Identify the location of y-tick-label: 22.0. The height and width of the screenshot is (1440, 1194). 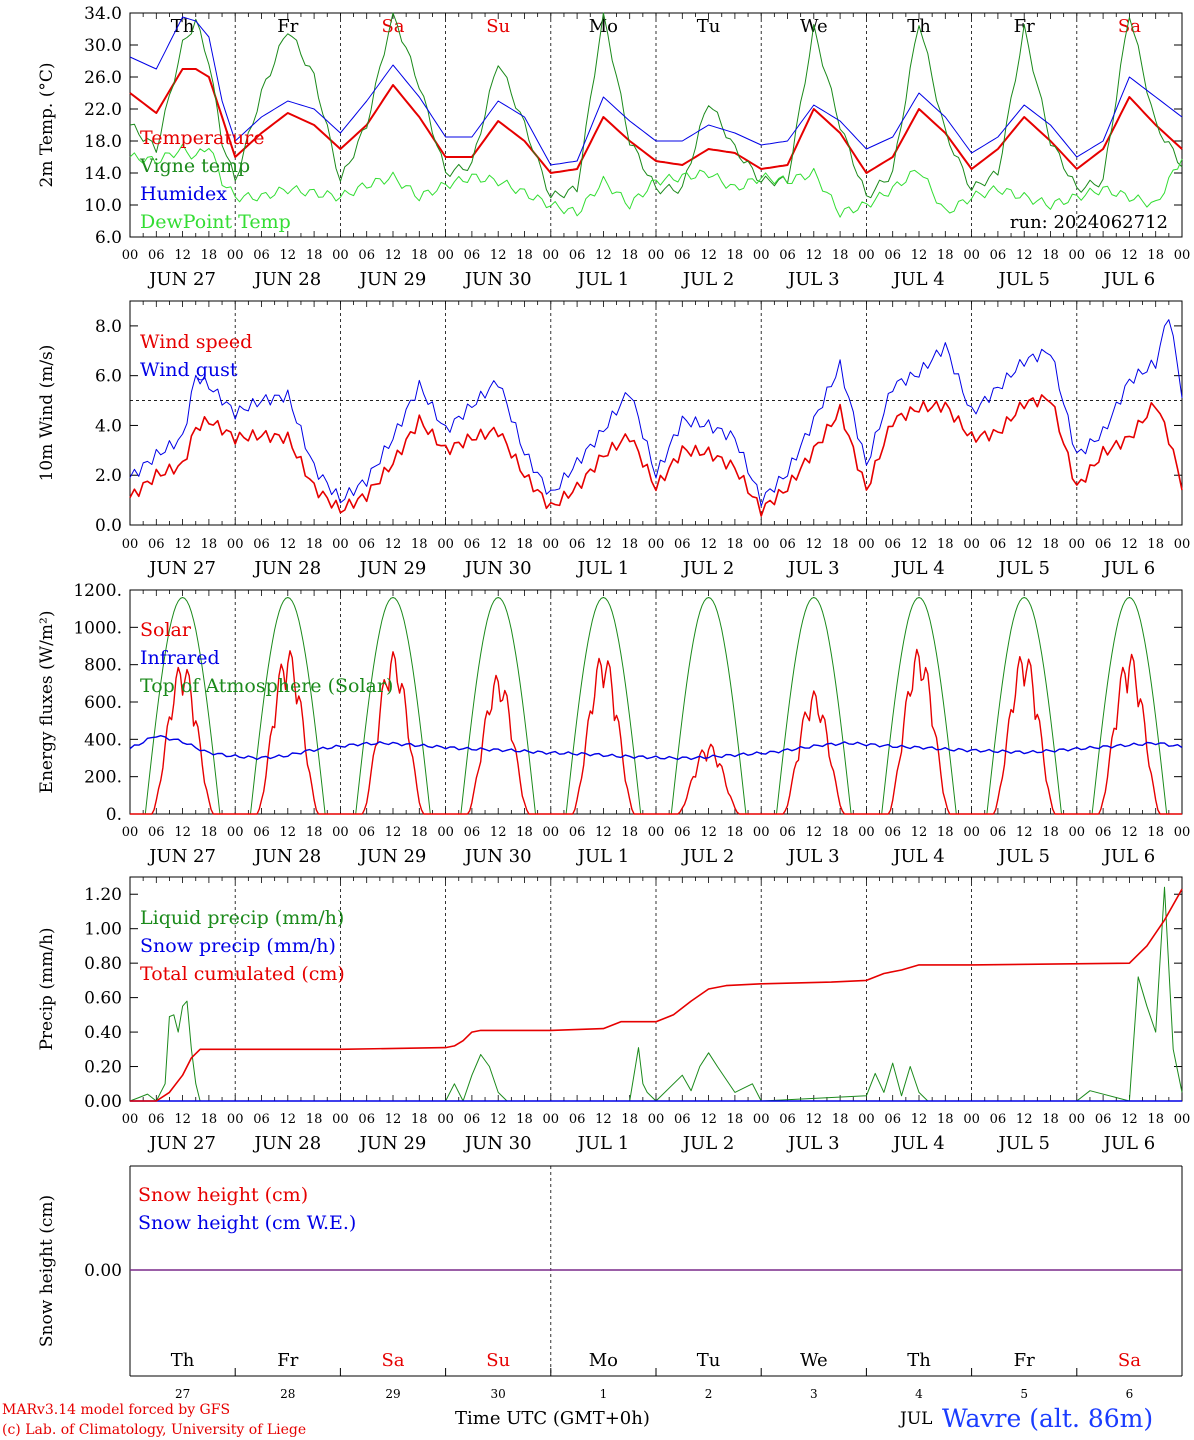
(103, 110).